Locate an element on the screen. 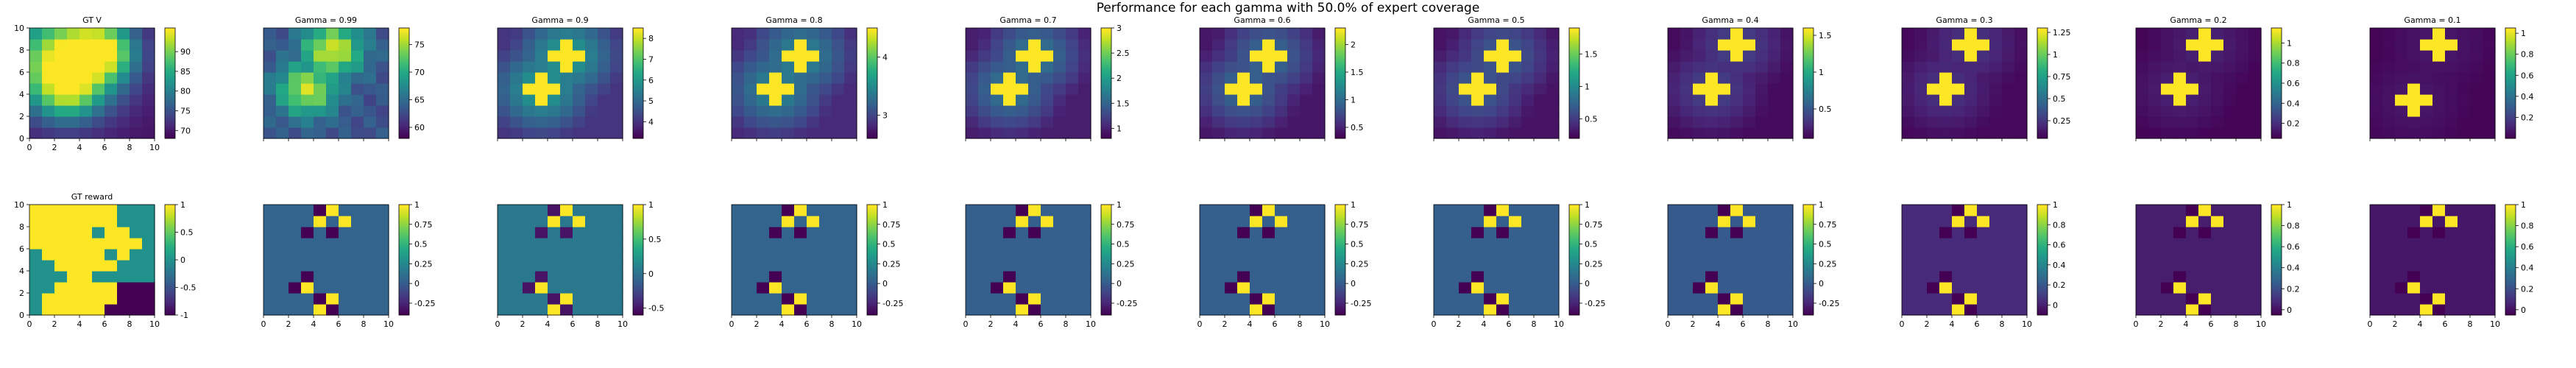  colorbar-tick-label: 0.2 is located at coordinates (2293, 124).